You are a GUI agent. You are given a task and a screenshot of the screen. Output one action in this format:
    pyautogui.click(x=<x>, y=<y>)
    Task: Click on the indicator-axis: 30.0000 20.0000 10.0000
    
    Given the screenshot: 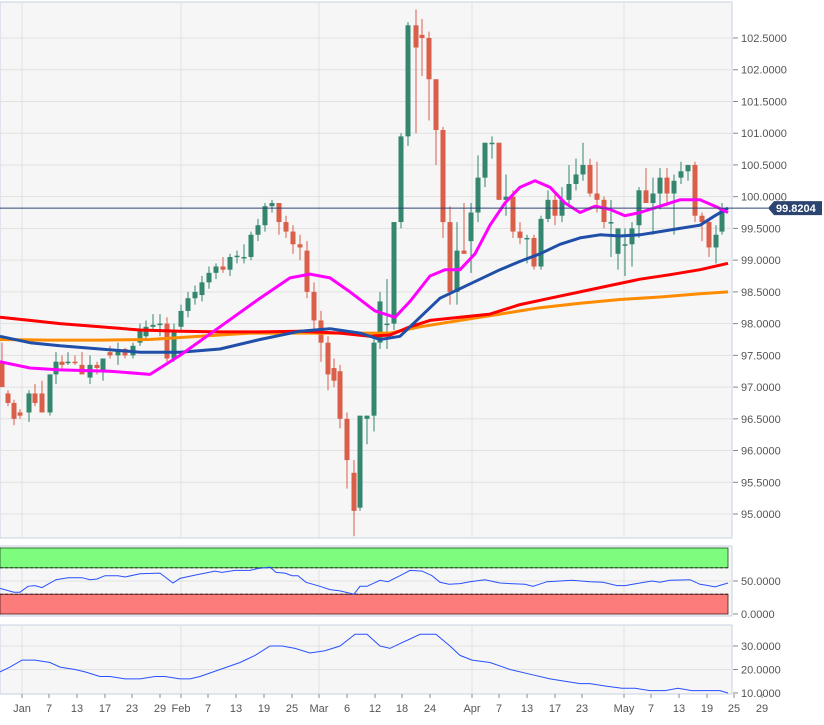 What is the action you would take?
    pyautogui.click(x=757, y=670)
    